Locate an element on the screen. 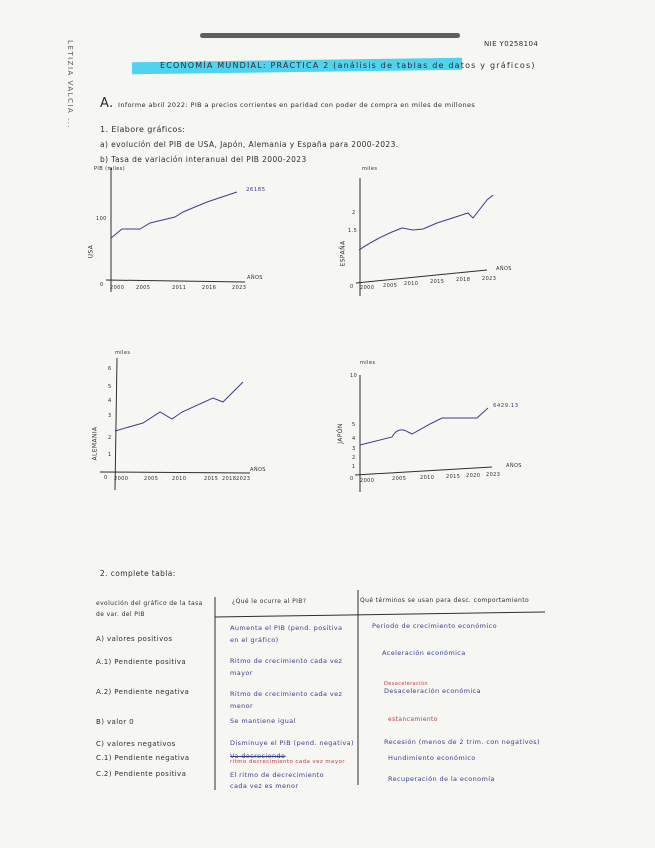  germany-y-axis is located at coordinates (116, 424).